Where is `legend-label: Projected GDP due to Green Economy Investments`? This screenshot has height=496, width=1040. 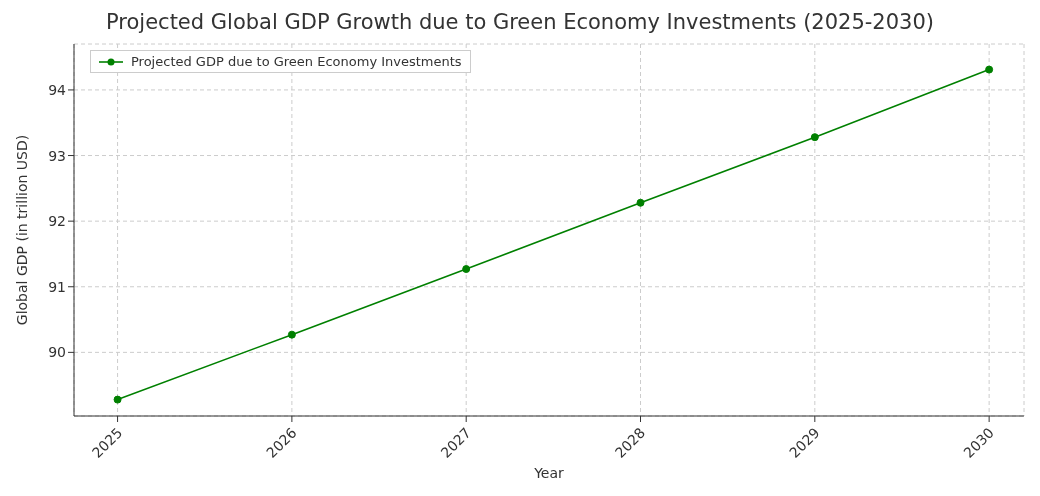 legend-label: Projected GDP due to Green Economy Investments is located at coordinates (296, 61).